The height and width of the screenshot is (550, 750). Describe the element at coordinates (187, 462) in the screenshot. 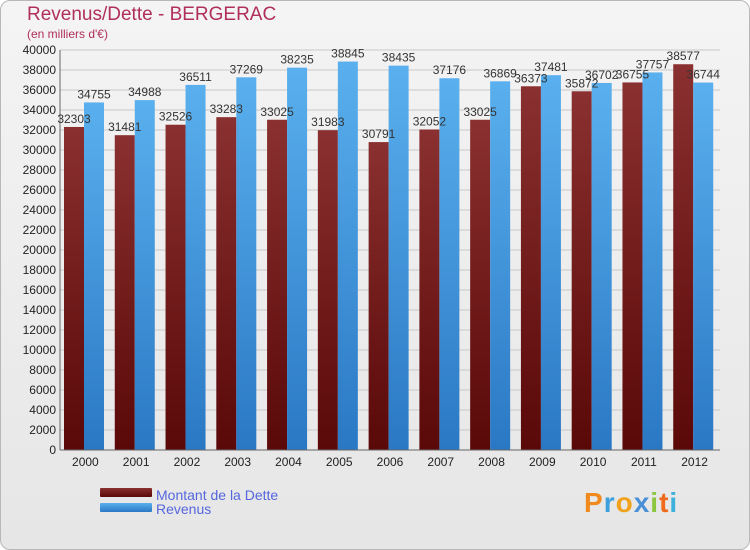

I see `x-tick-label: 2002` at that location.